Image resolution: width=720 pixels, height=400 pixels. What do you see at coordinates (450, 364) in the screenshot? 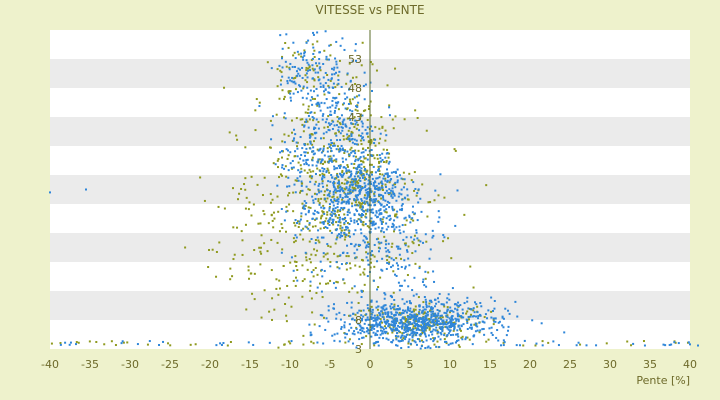
I see `x-tick-label: 10` at bounding box center [450, 364].